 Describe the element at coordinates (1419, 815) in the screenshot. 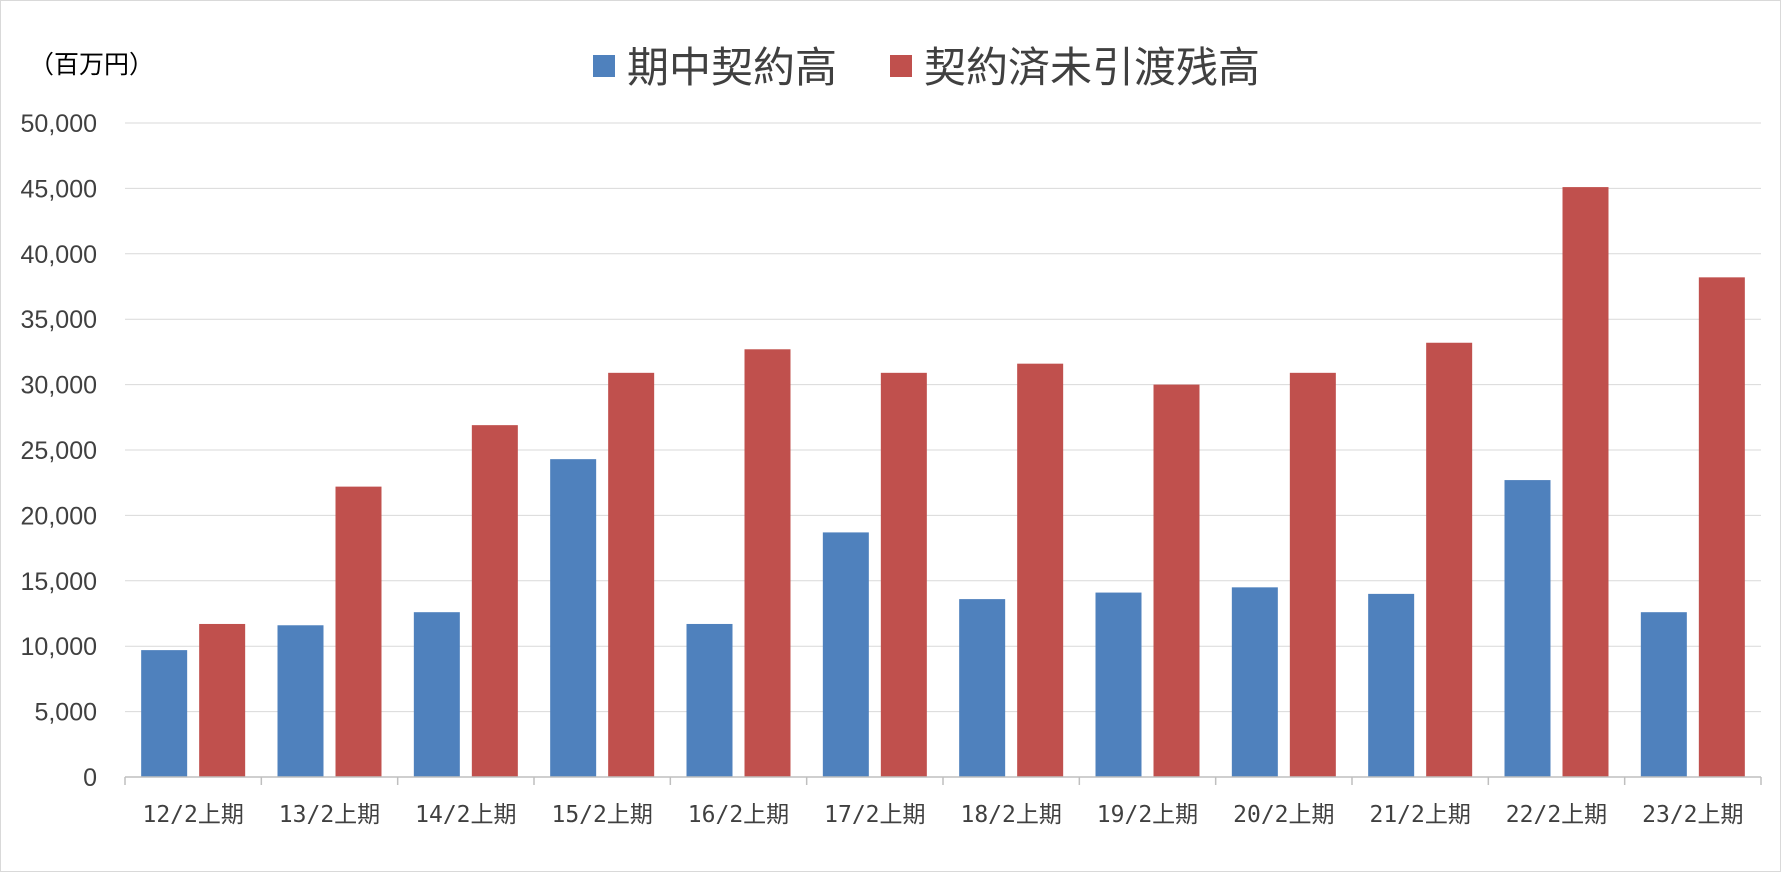

I see `x-tick-label: 21/2上期` at that location.